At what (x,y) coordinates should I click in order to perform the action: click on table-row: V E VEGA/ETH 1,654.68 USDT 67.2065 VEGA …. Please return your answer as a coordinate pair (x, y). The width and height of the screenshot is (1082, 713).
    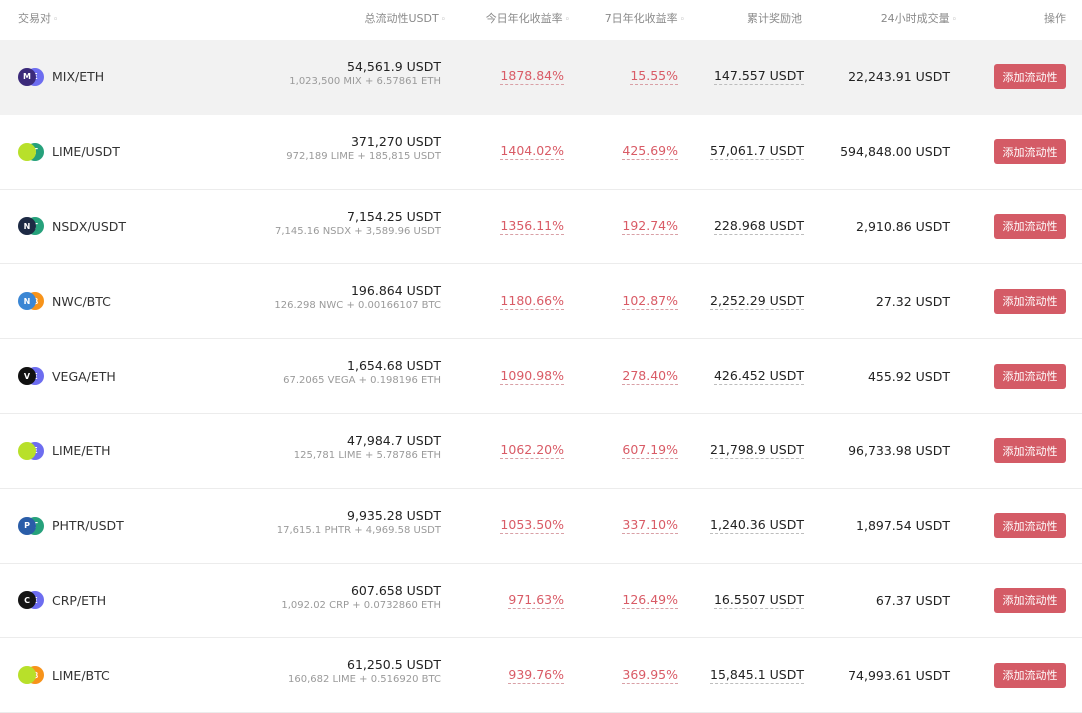
    Looking at the image, I should click on (541, 376).